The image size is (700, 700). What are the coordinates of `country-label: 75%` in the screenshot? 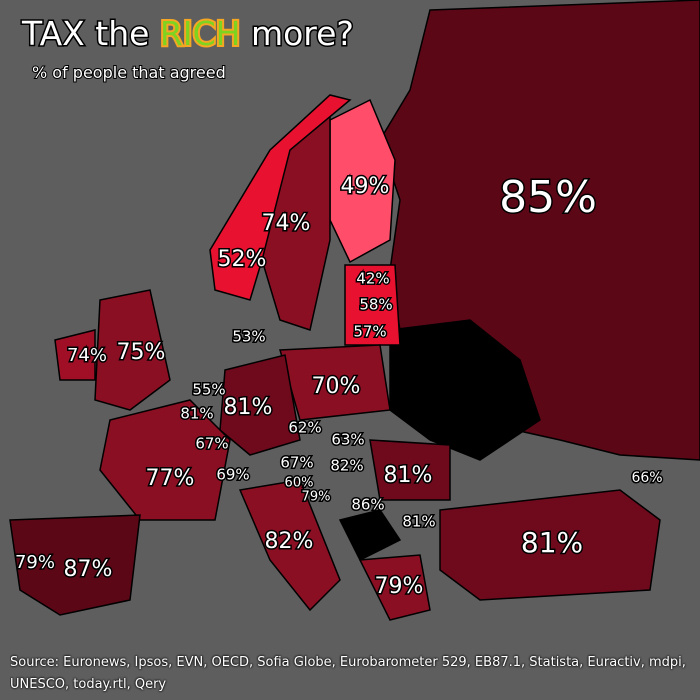 It's located at (141, 352).